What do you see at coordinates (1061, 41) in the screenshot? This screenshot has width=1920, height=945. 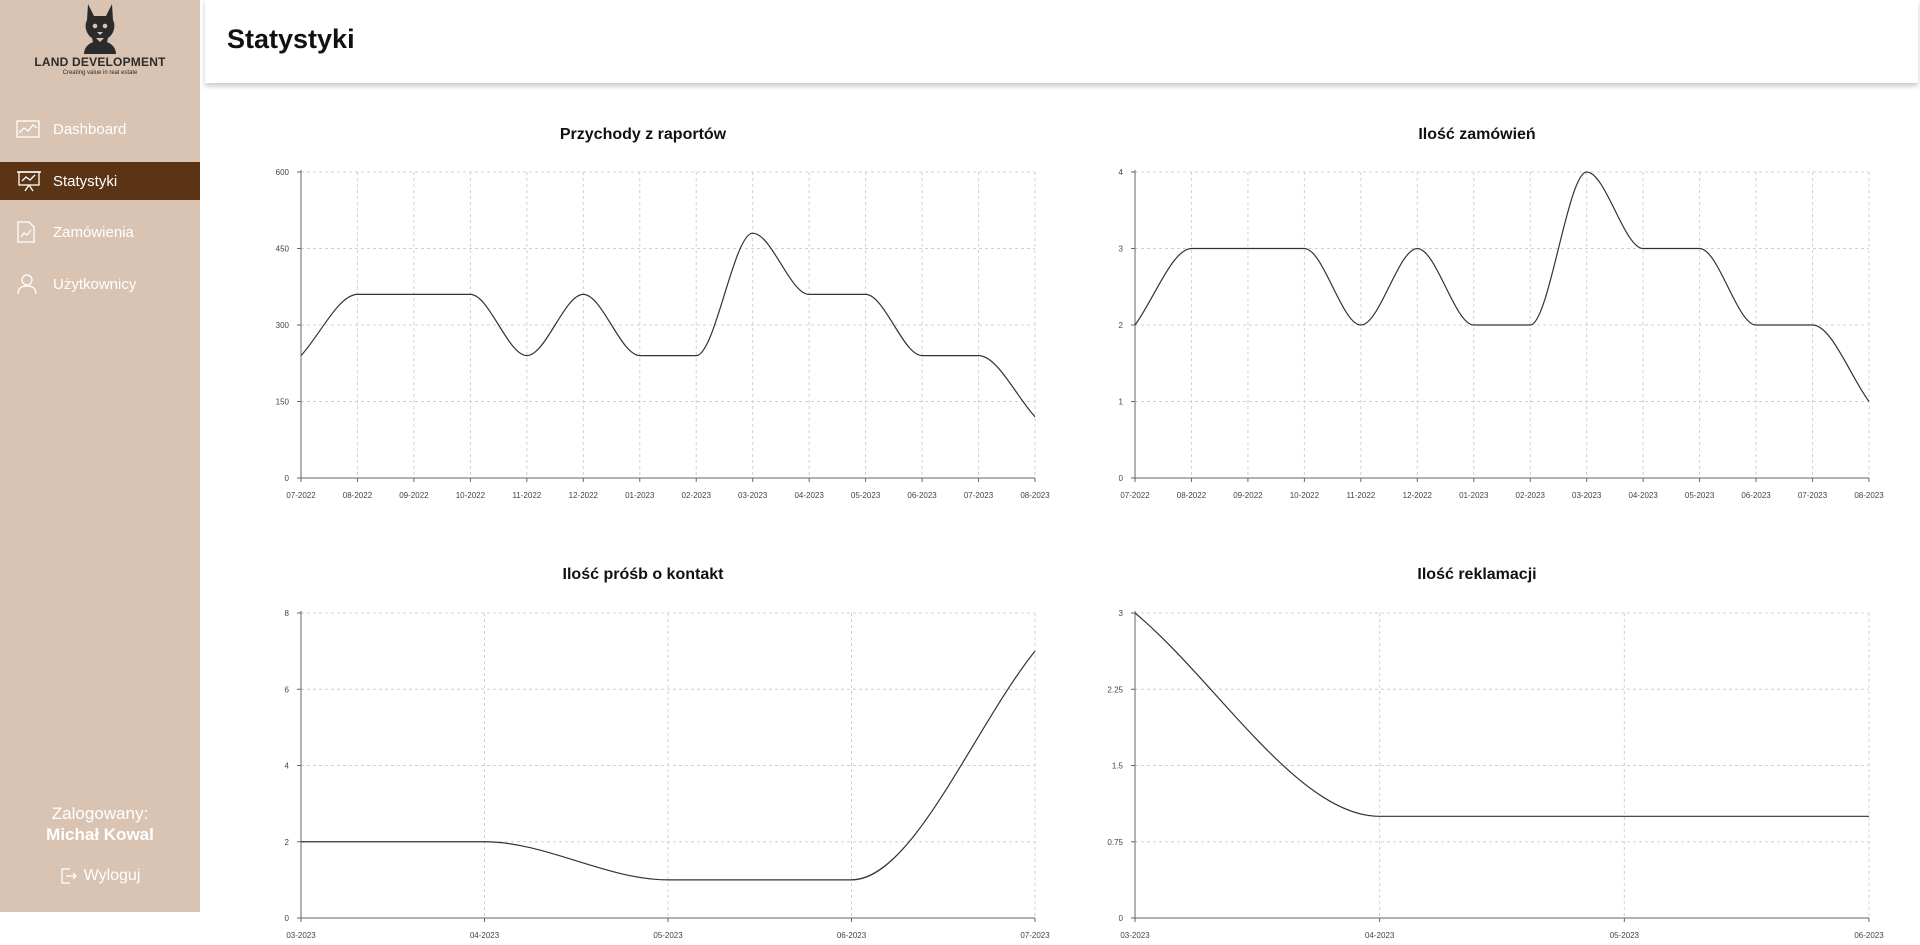 I see `page-header: Statystyki` at bounding box center [1061, 41].